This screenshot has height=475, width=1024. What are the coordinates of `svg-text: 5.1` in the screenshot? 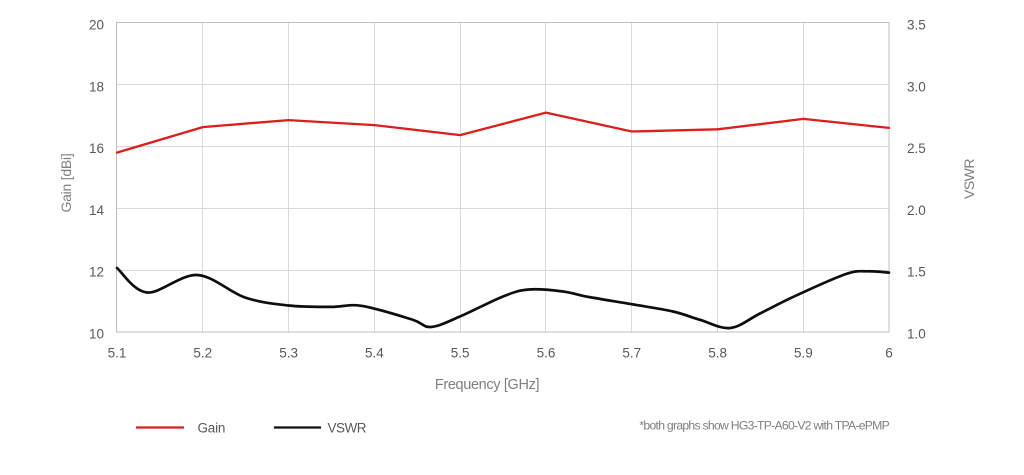 It's located at (117, 353).